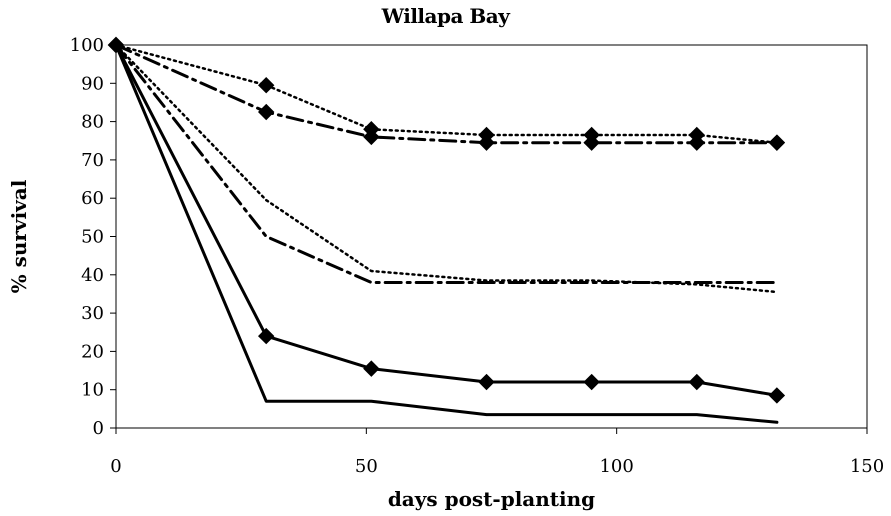  Describe the element at coordinates (92, 313) in the screenshot. I see `y-tick-label: 30` at that location.